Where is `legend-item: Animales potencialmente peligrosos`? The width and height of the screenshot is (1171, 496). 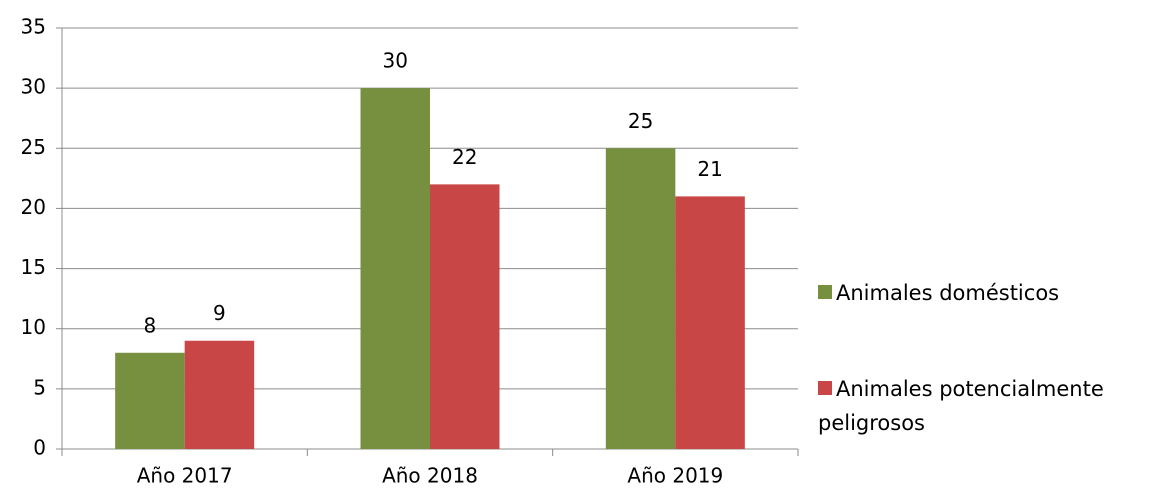 legend-item: Animales potencialmente peligrosos is located at coordinates (984, 406).